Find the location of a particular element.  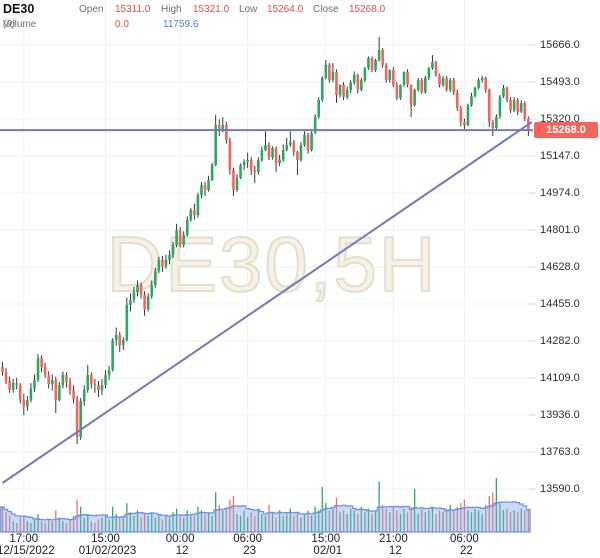

high-value: 15321.0 is located at coordinates (211, 9).